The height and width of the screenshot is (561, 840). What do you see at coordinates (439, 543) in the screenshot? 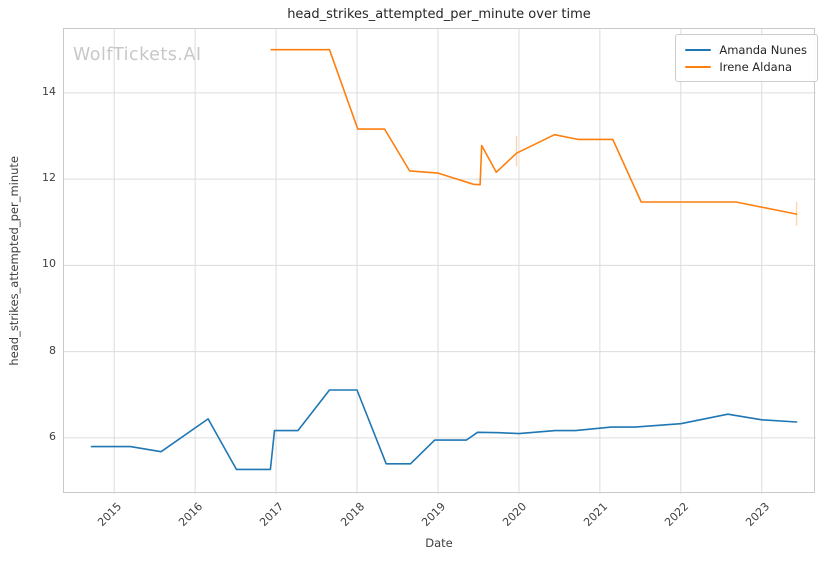
I see `x-axis-label: Date` at bounding box center [439, 543].